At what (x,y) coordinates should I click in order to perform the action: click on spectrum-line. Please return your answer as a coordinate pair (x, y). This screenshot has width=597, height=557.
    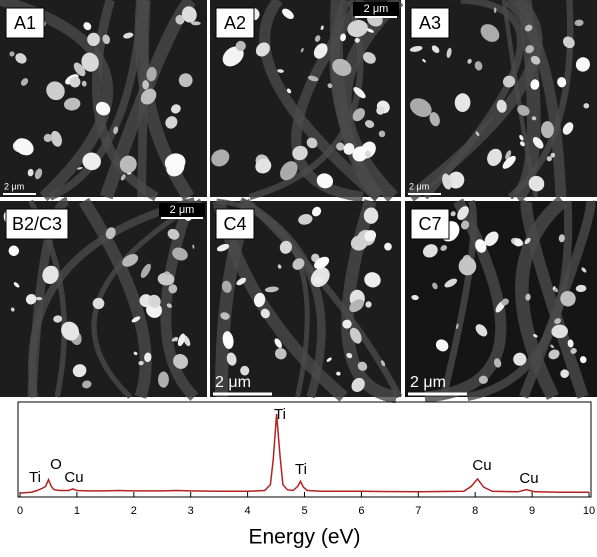
    Looking at the image, I should click on (304, 454).